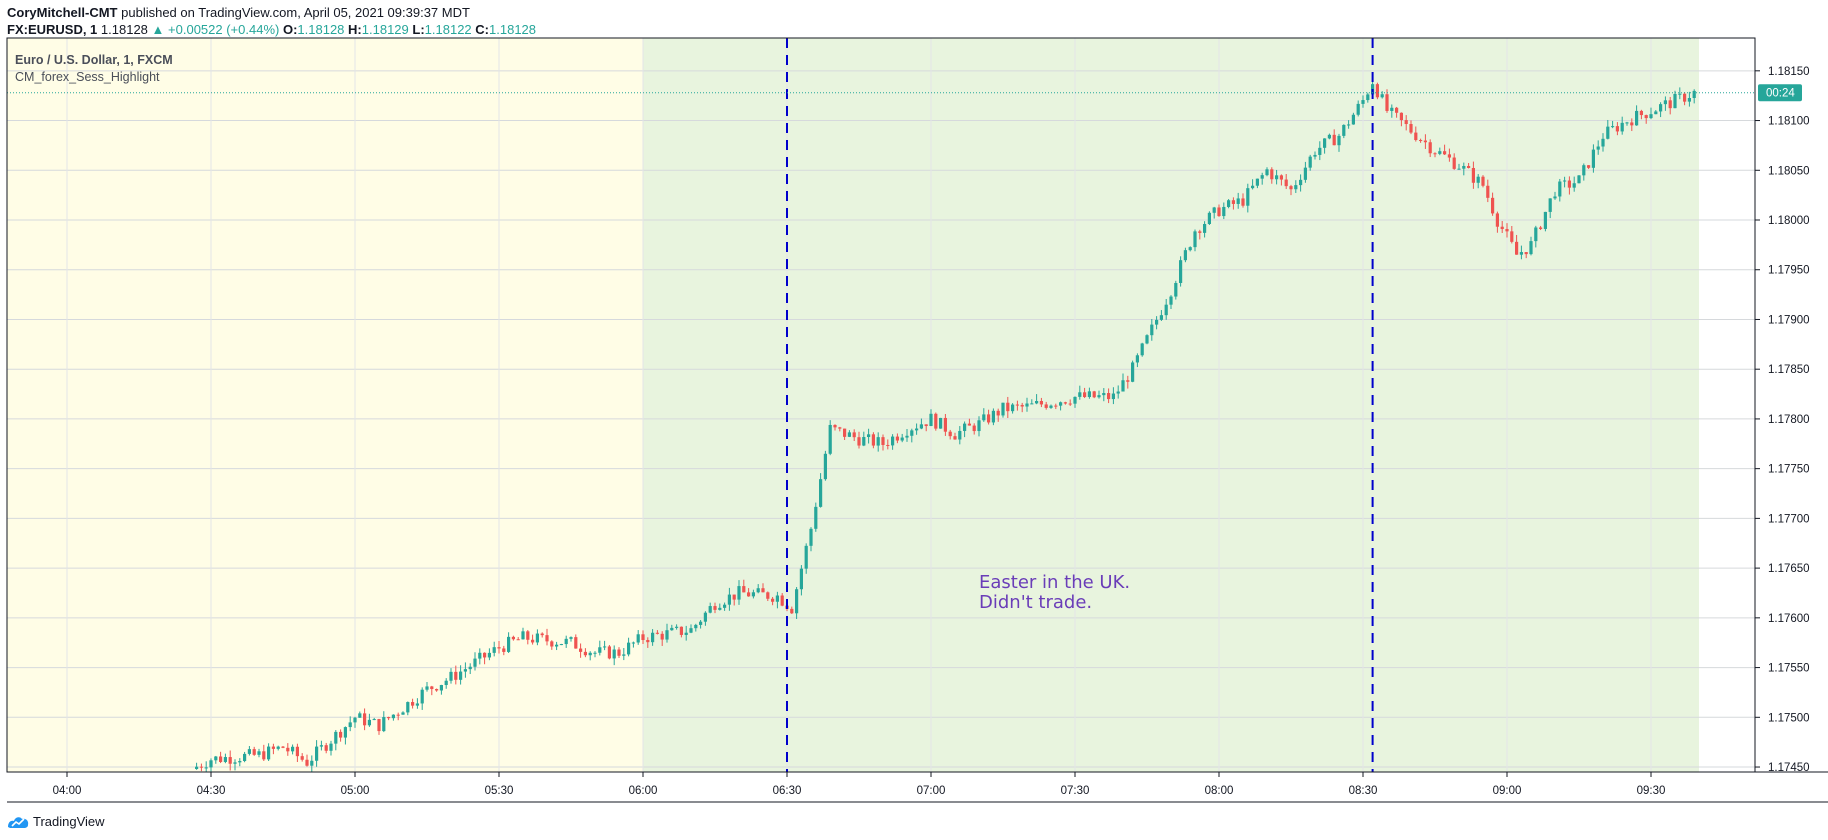 Image resolution: width=1828 pixels, height=840 pixels. I want to click on open-label: O:, so click(290, 29).